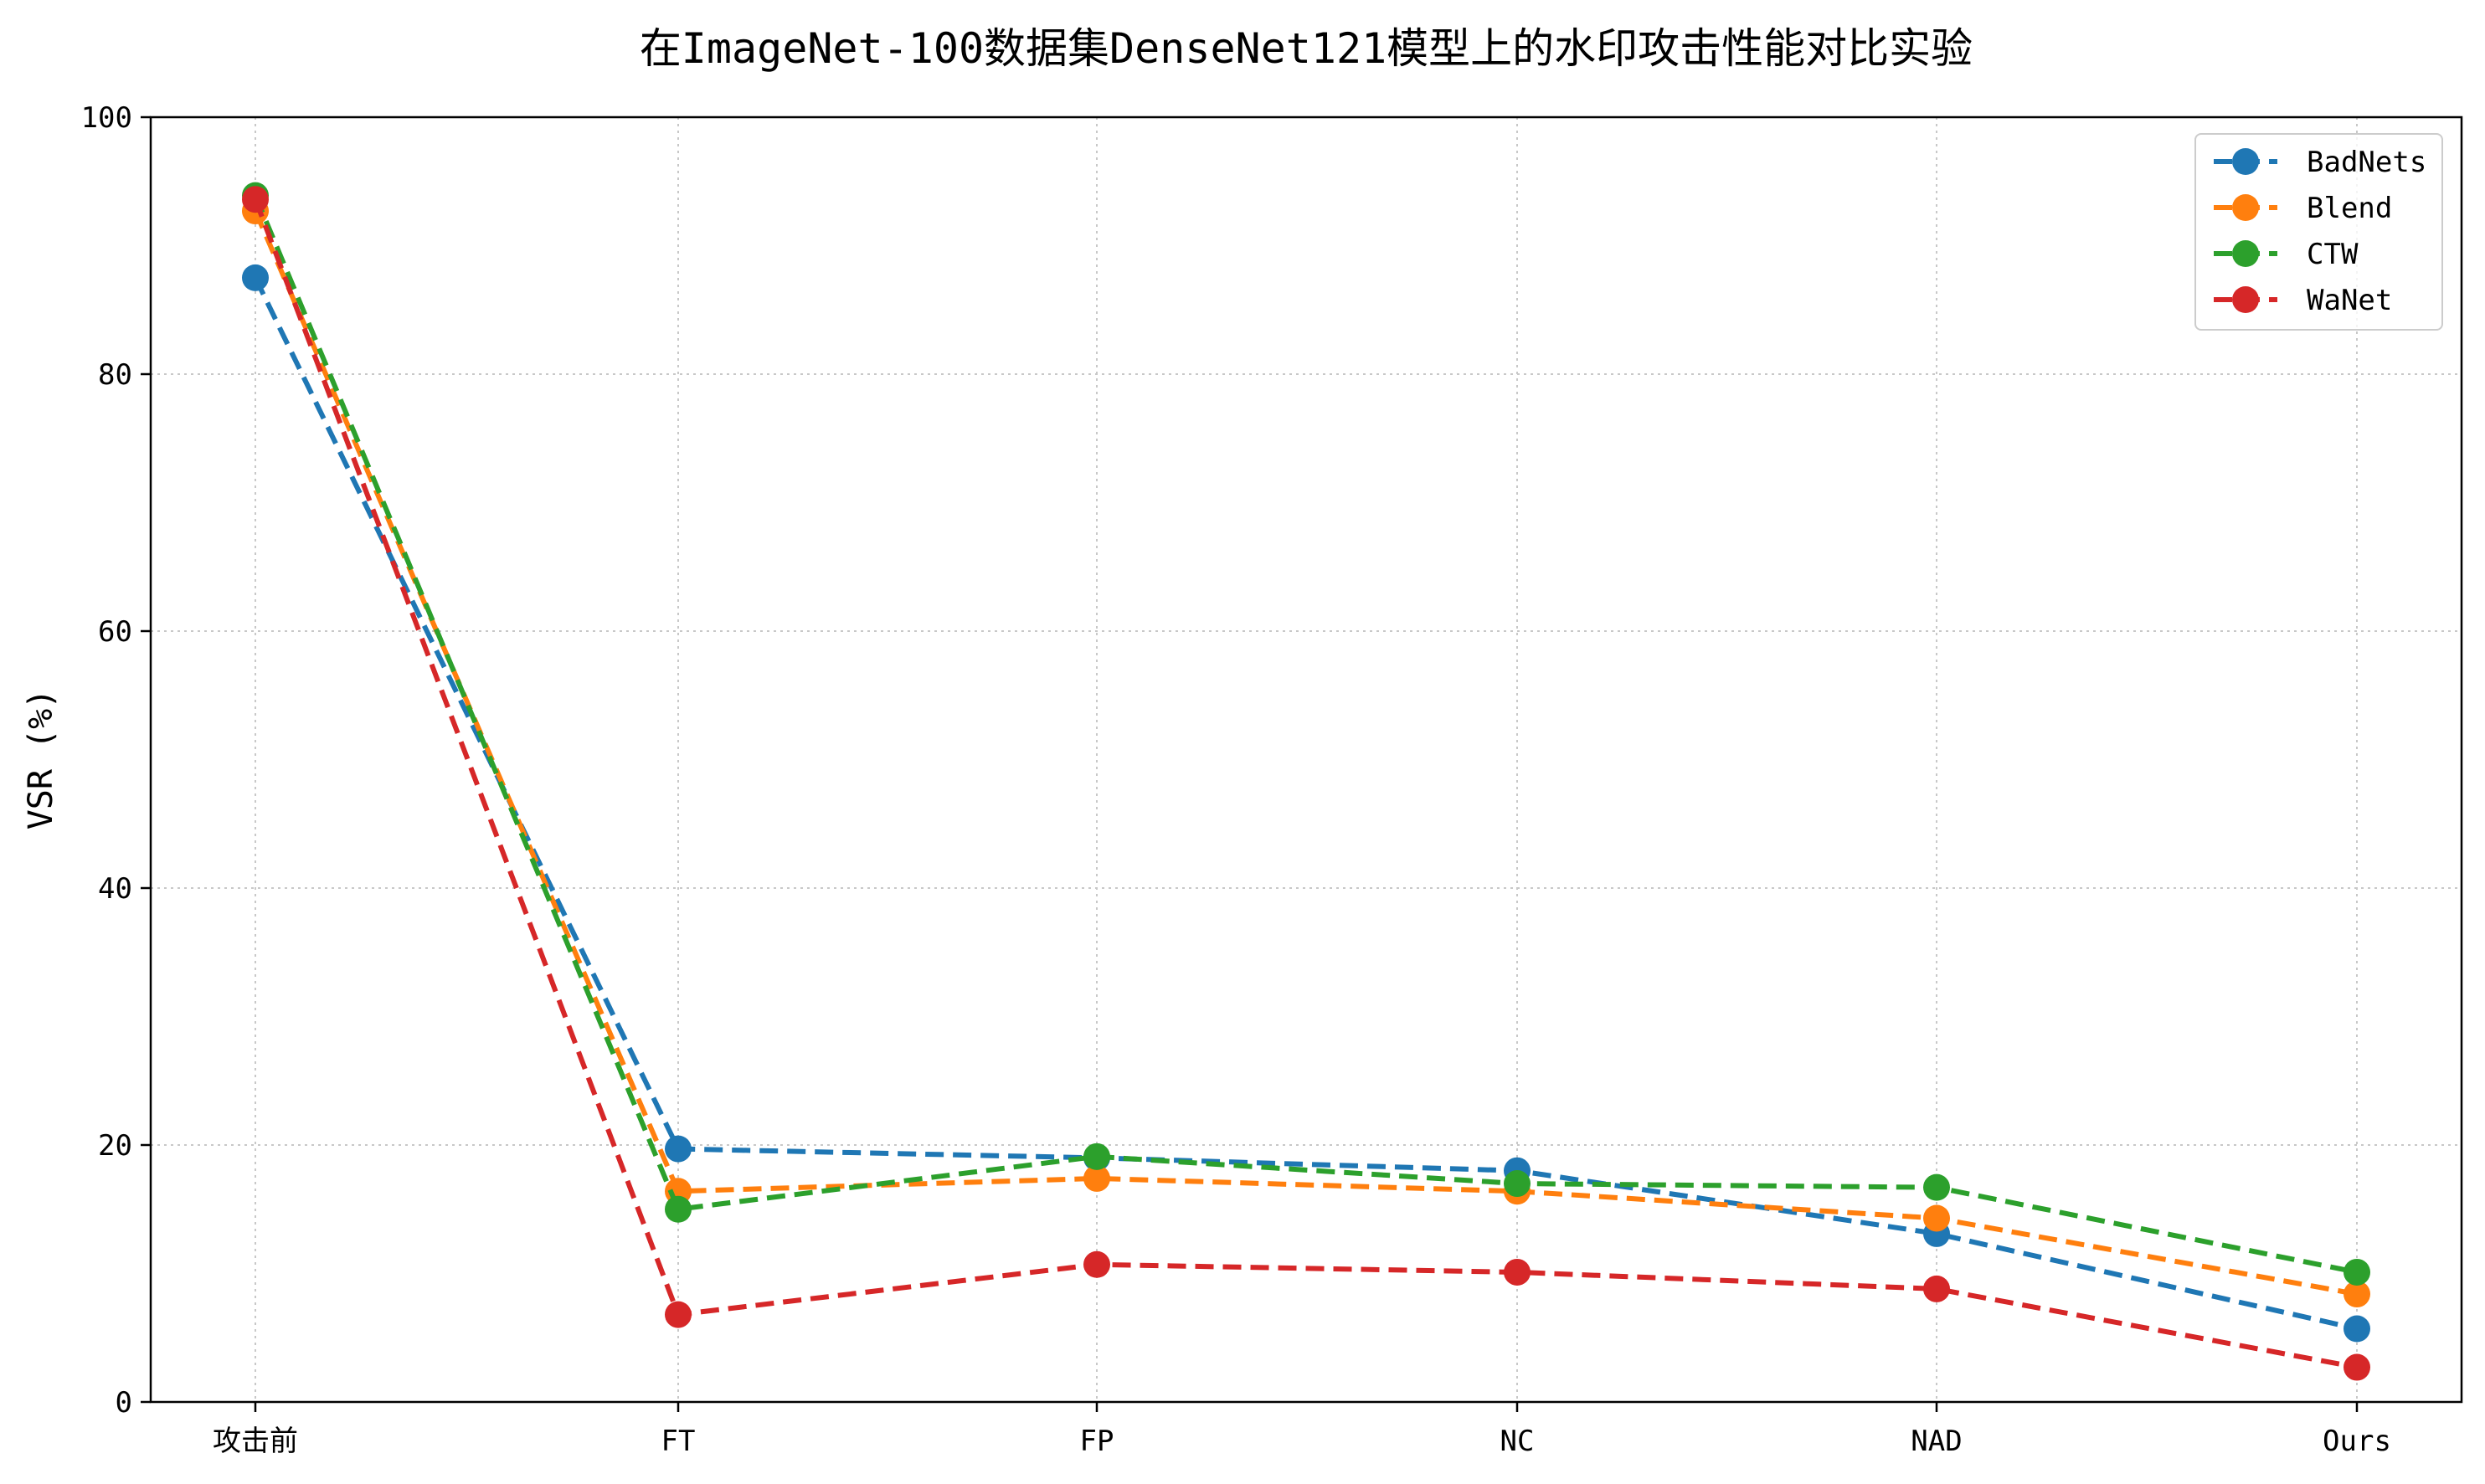 The width and height of the screenshot is (2485, 1484). I want to click on y-tick-label: 100, so click(106, 118).